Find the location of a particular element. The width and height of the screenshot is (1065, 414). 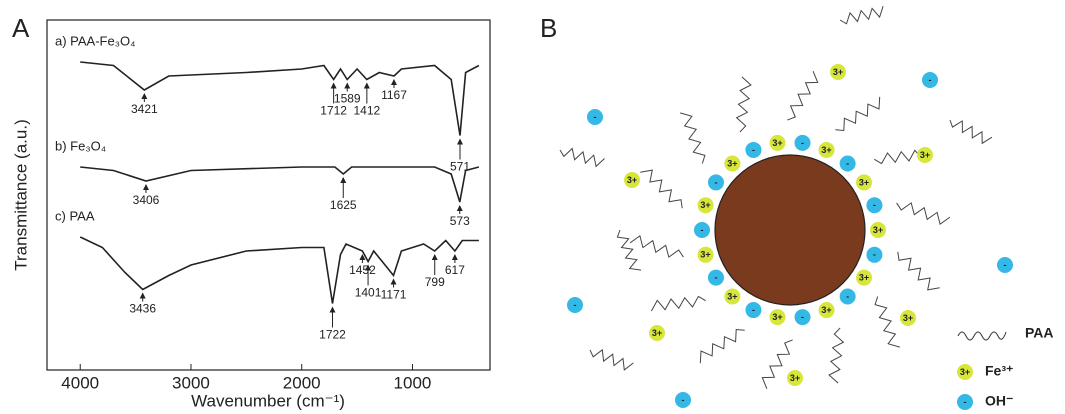

legend-label: PAA is located at coordinates (1039, 333).